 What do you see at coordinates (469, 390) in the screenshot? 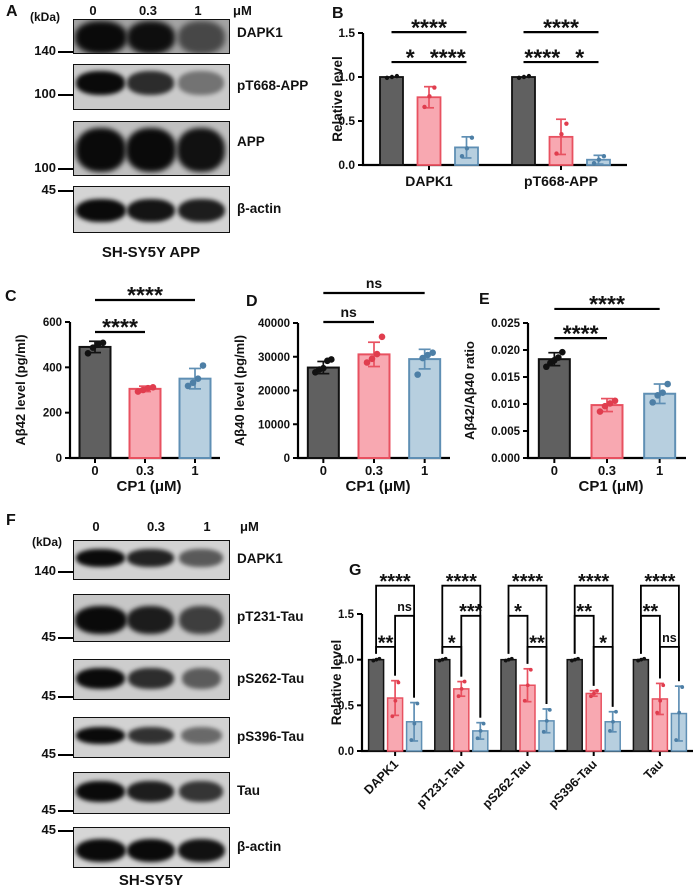
I see `y-axis-title: Aβ42/Aβ40 ratio` at bounding box center [469, 390].